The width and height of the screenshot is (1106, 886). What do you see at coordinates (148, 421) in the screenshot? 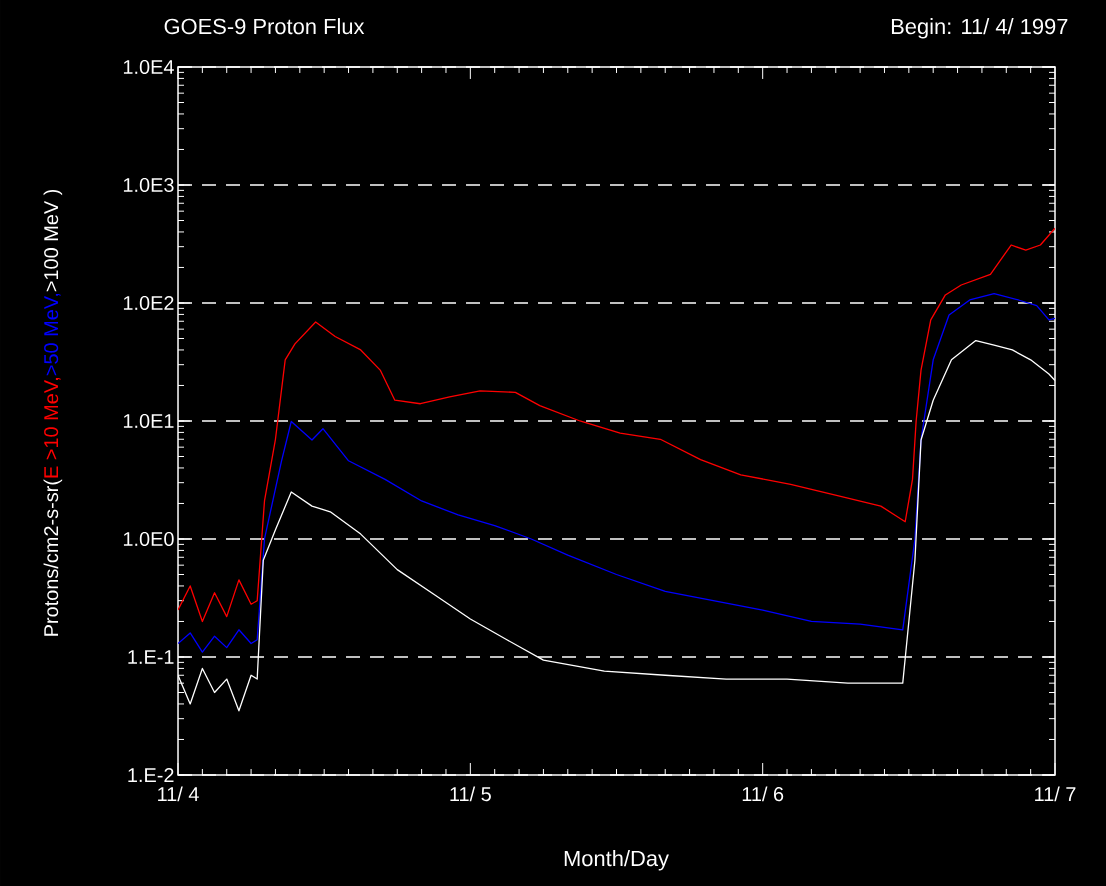
I see `y-tick-label: 1.0E1` at bounding box center [148, 421].